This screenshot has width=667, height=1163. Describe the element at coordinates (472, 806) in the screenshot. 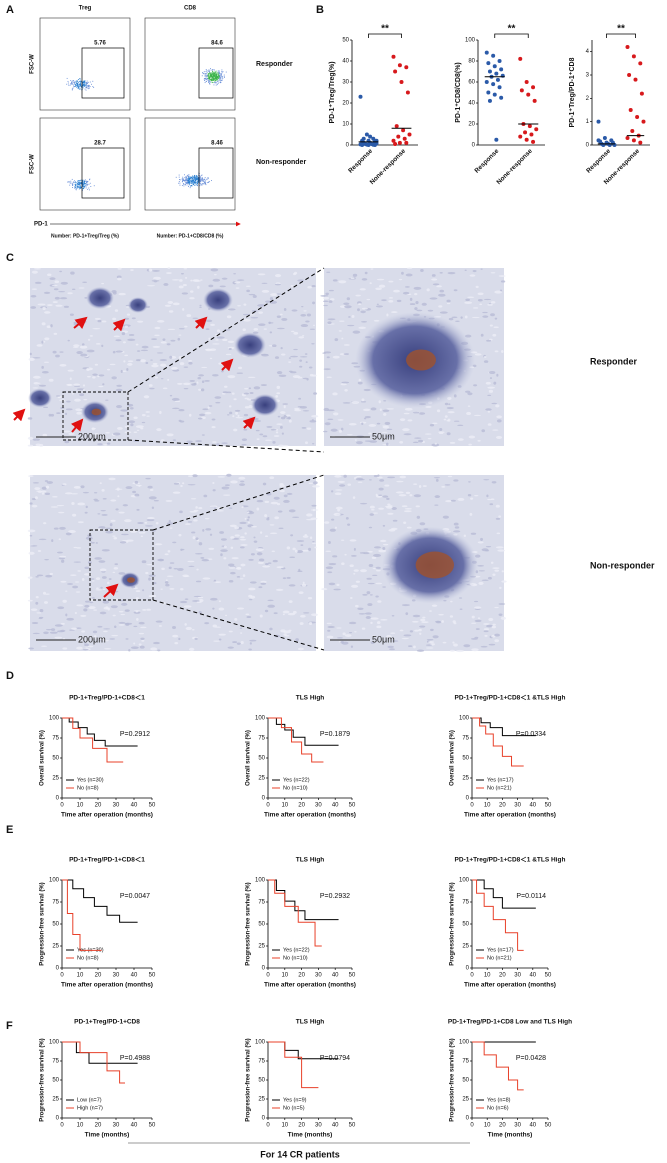

I see `x-tick-label: 0` at that location.